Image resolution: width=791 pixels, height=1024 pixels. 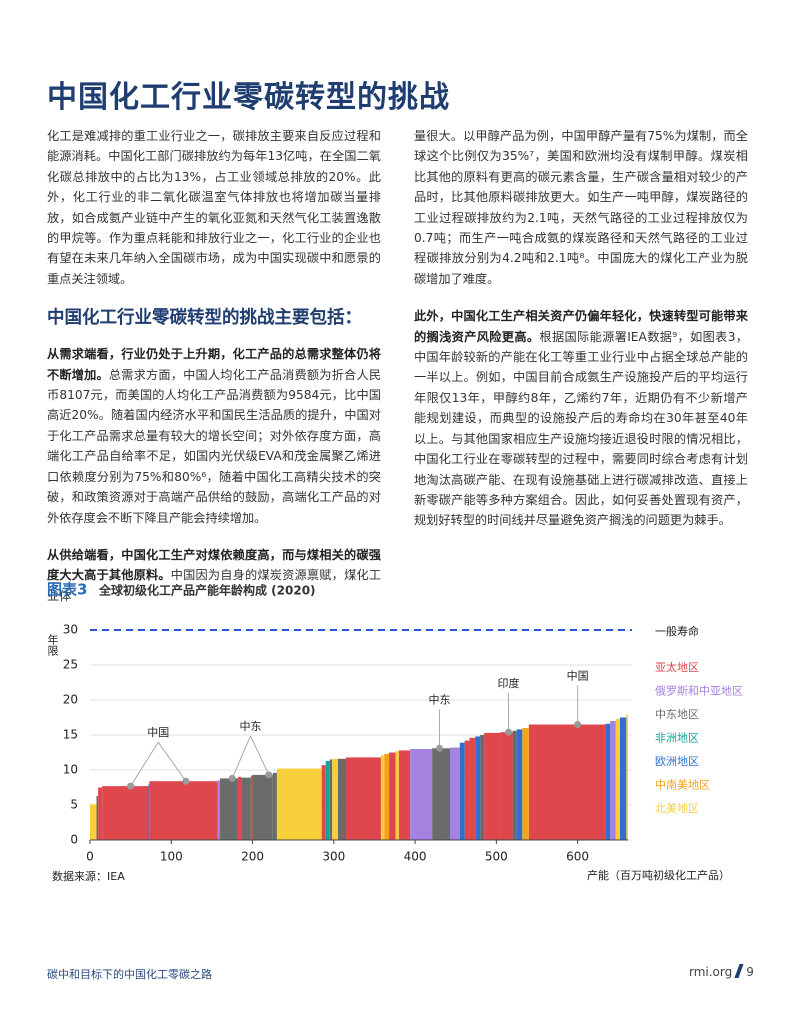 What do you see at coordinates (90, 857) in the screenshot?
I see `x-tick-label: 0` at bounding box center [90, 857].